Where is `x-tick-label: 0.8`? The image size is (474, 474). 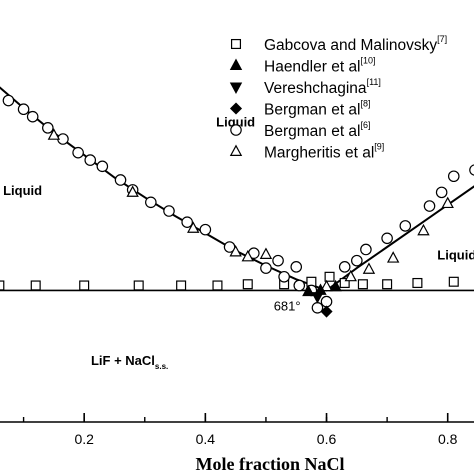 x-tick-label: 0.8 is located at coordinates (448, 439).